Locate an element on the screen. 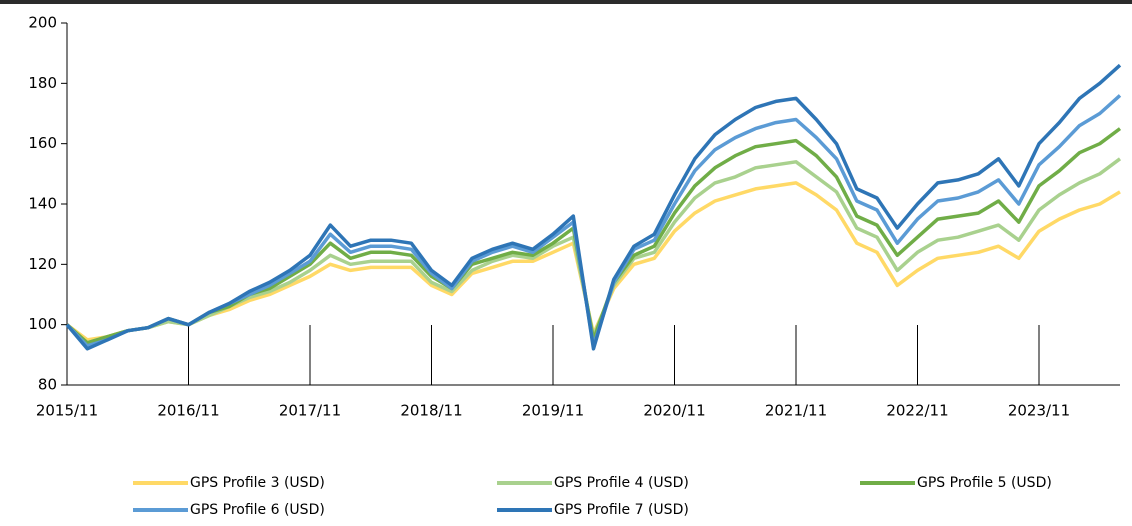 The height and width of the screenshot is (526, 1132). x-tick-label: 2016/11 is located at coordinates (188, 411).